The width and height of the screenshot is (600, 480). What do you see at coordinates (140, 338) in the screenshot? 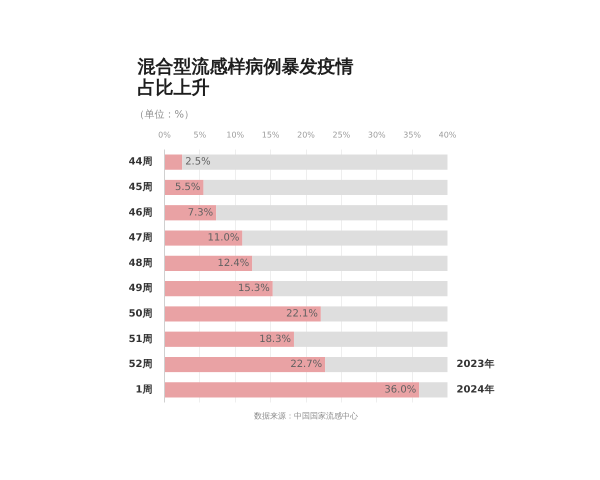
I see `y-tick-label: 51周` at bounding box center [140, 338].